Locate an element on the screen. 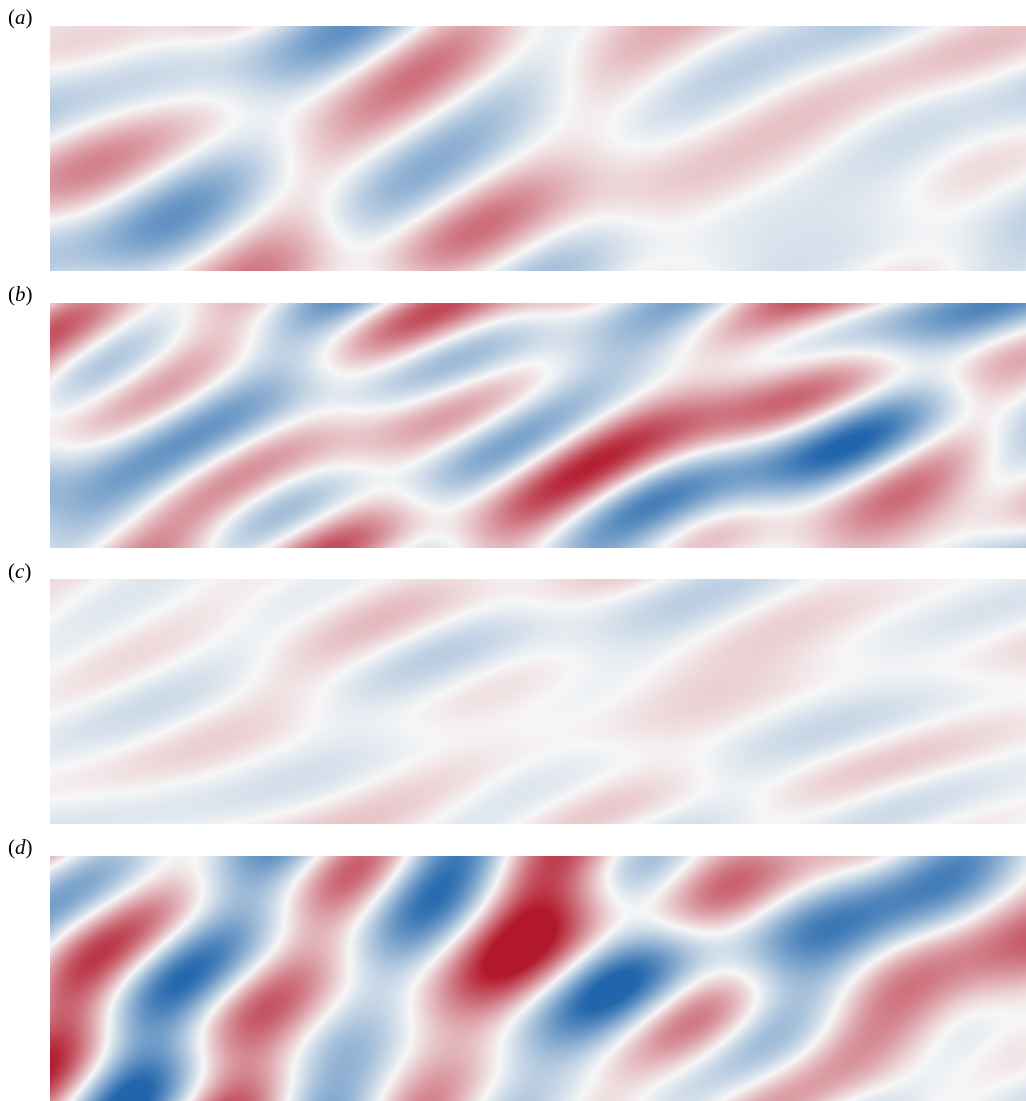  panel-label-d: (d) is located at coordinates (20, 847).